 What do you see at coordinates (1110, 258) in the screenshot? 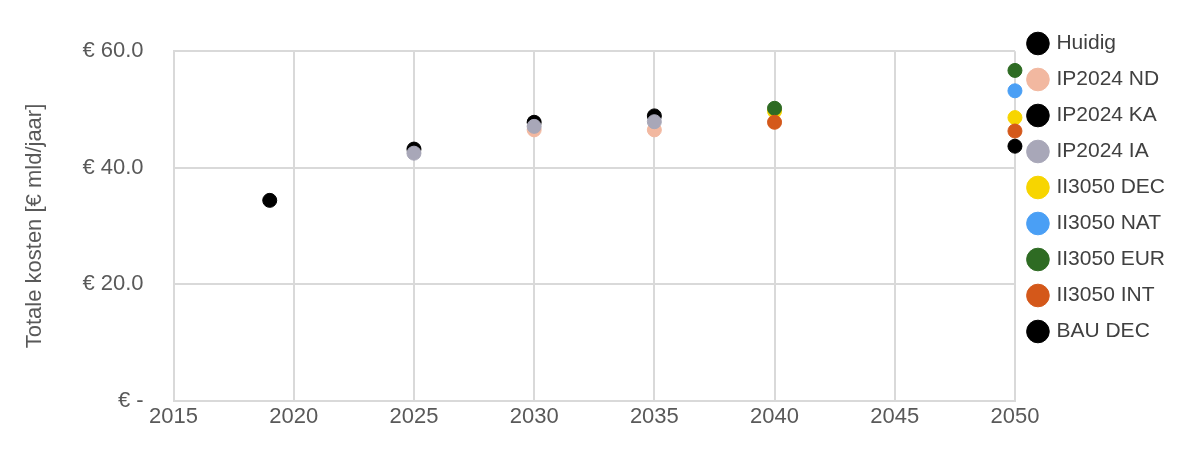
I see `legend-label: II3050 EUR` at bounding box center [1110, 258].